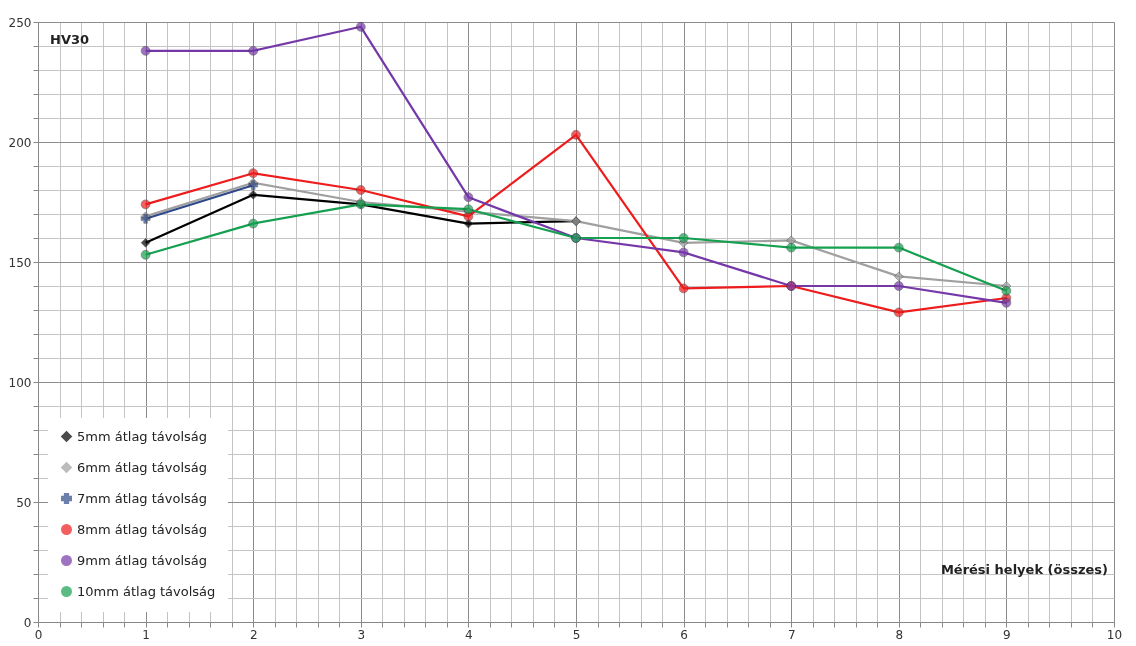 This screenshot has width=1136, height=646. Describe the element at coordinates (576, 634) in the screenshot. I see `x-tick-label: 5` at that location.